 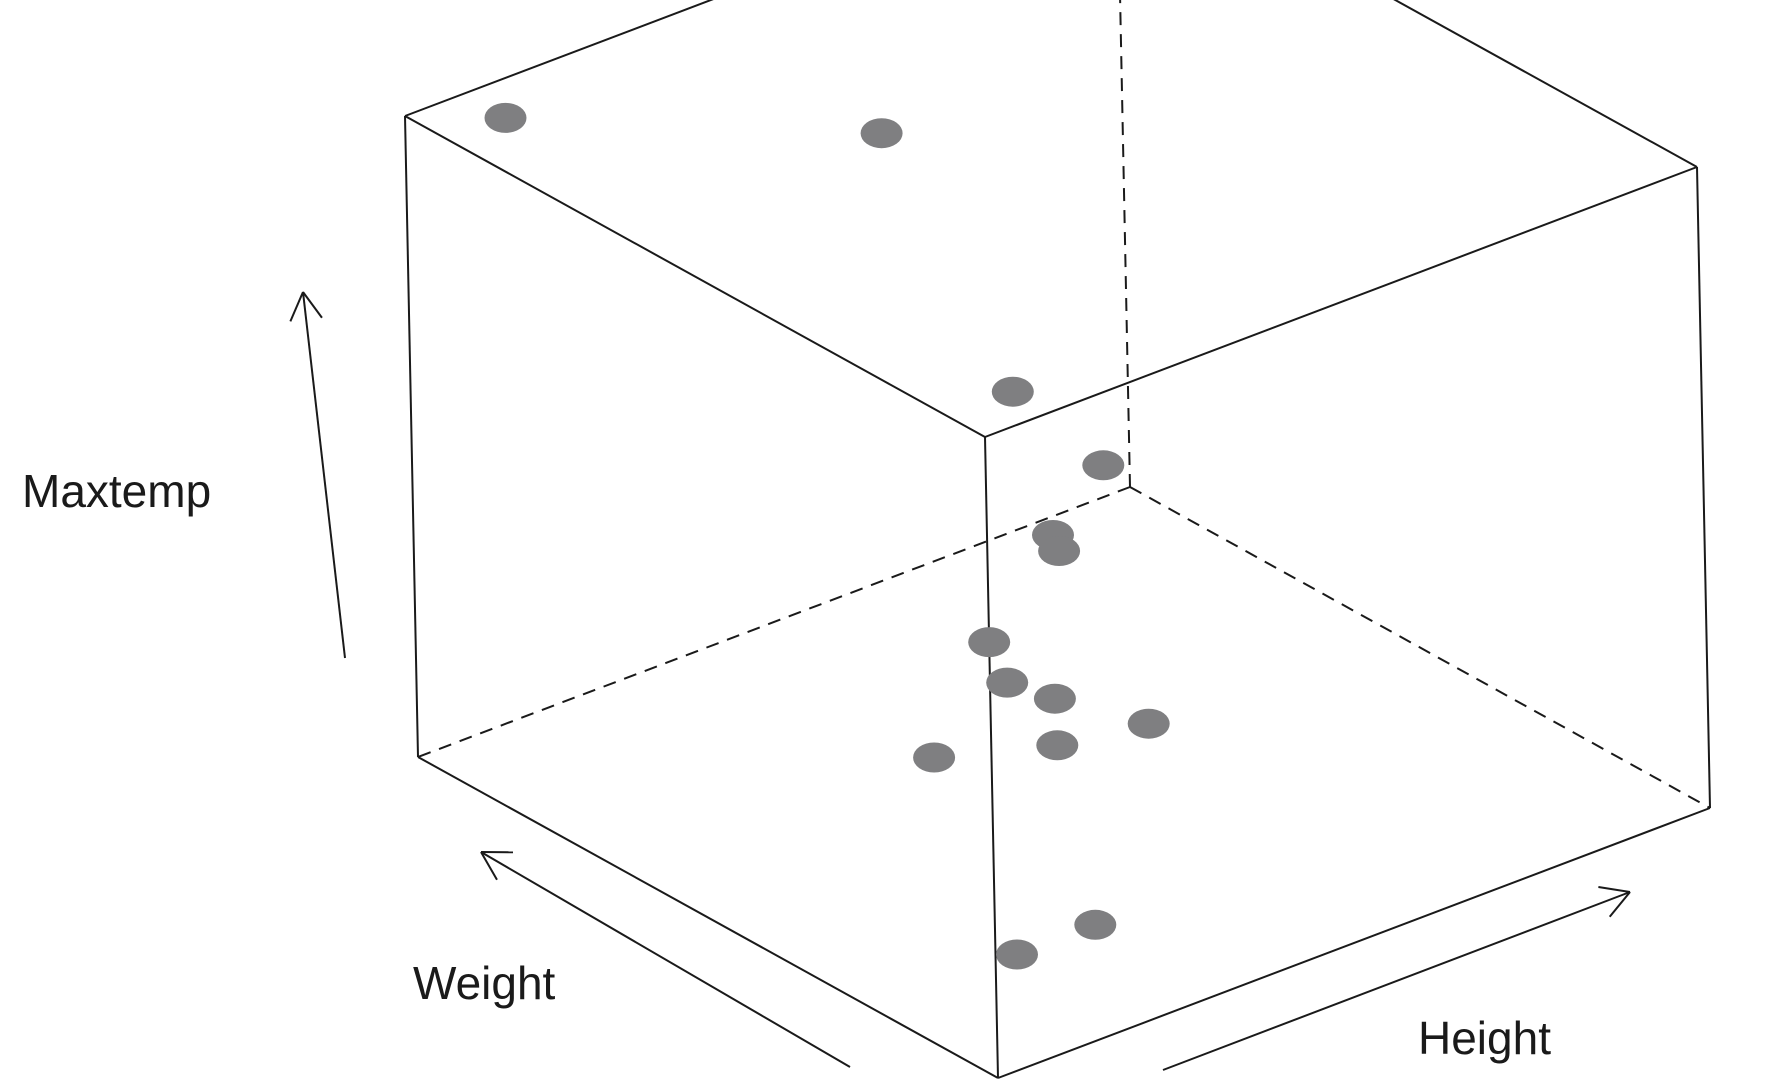 What do you see at coordinates (324, 475) in the screenshot?
I see `z-axis-arrow-shaft` at bounding box center [324, 475].